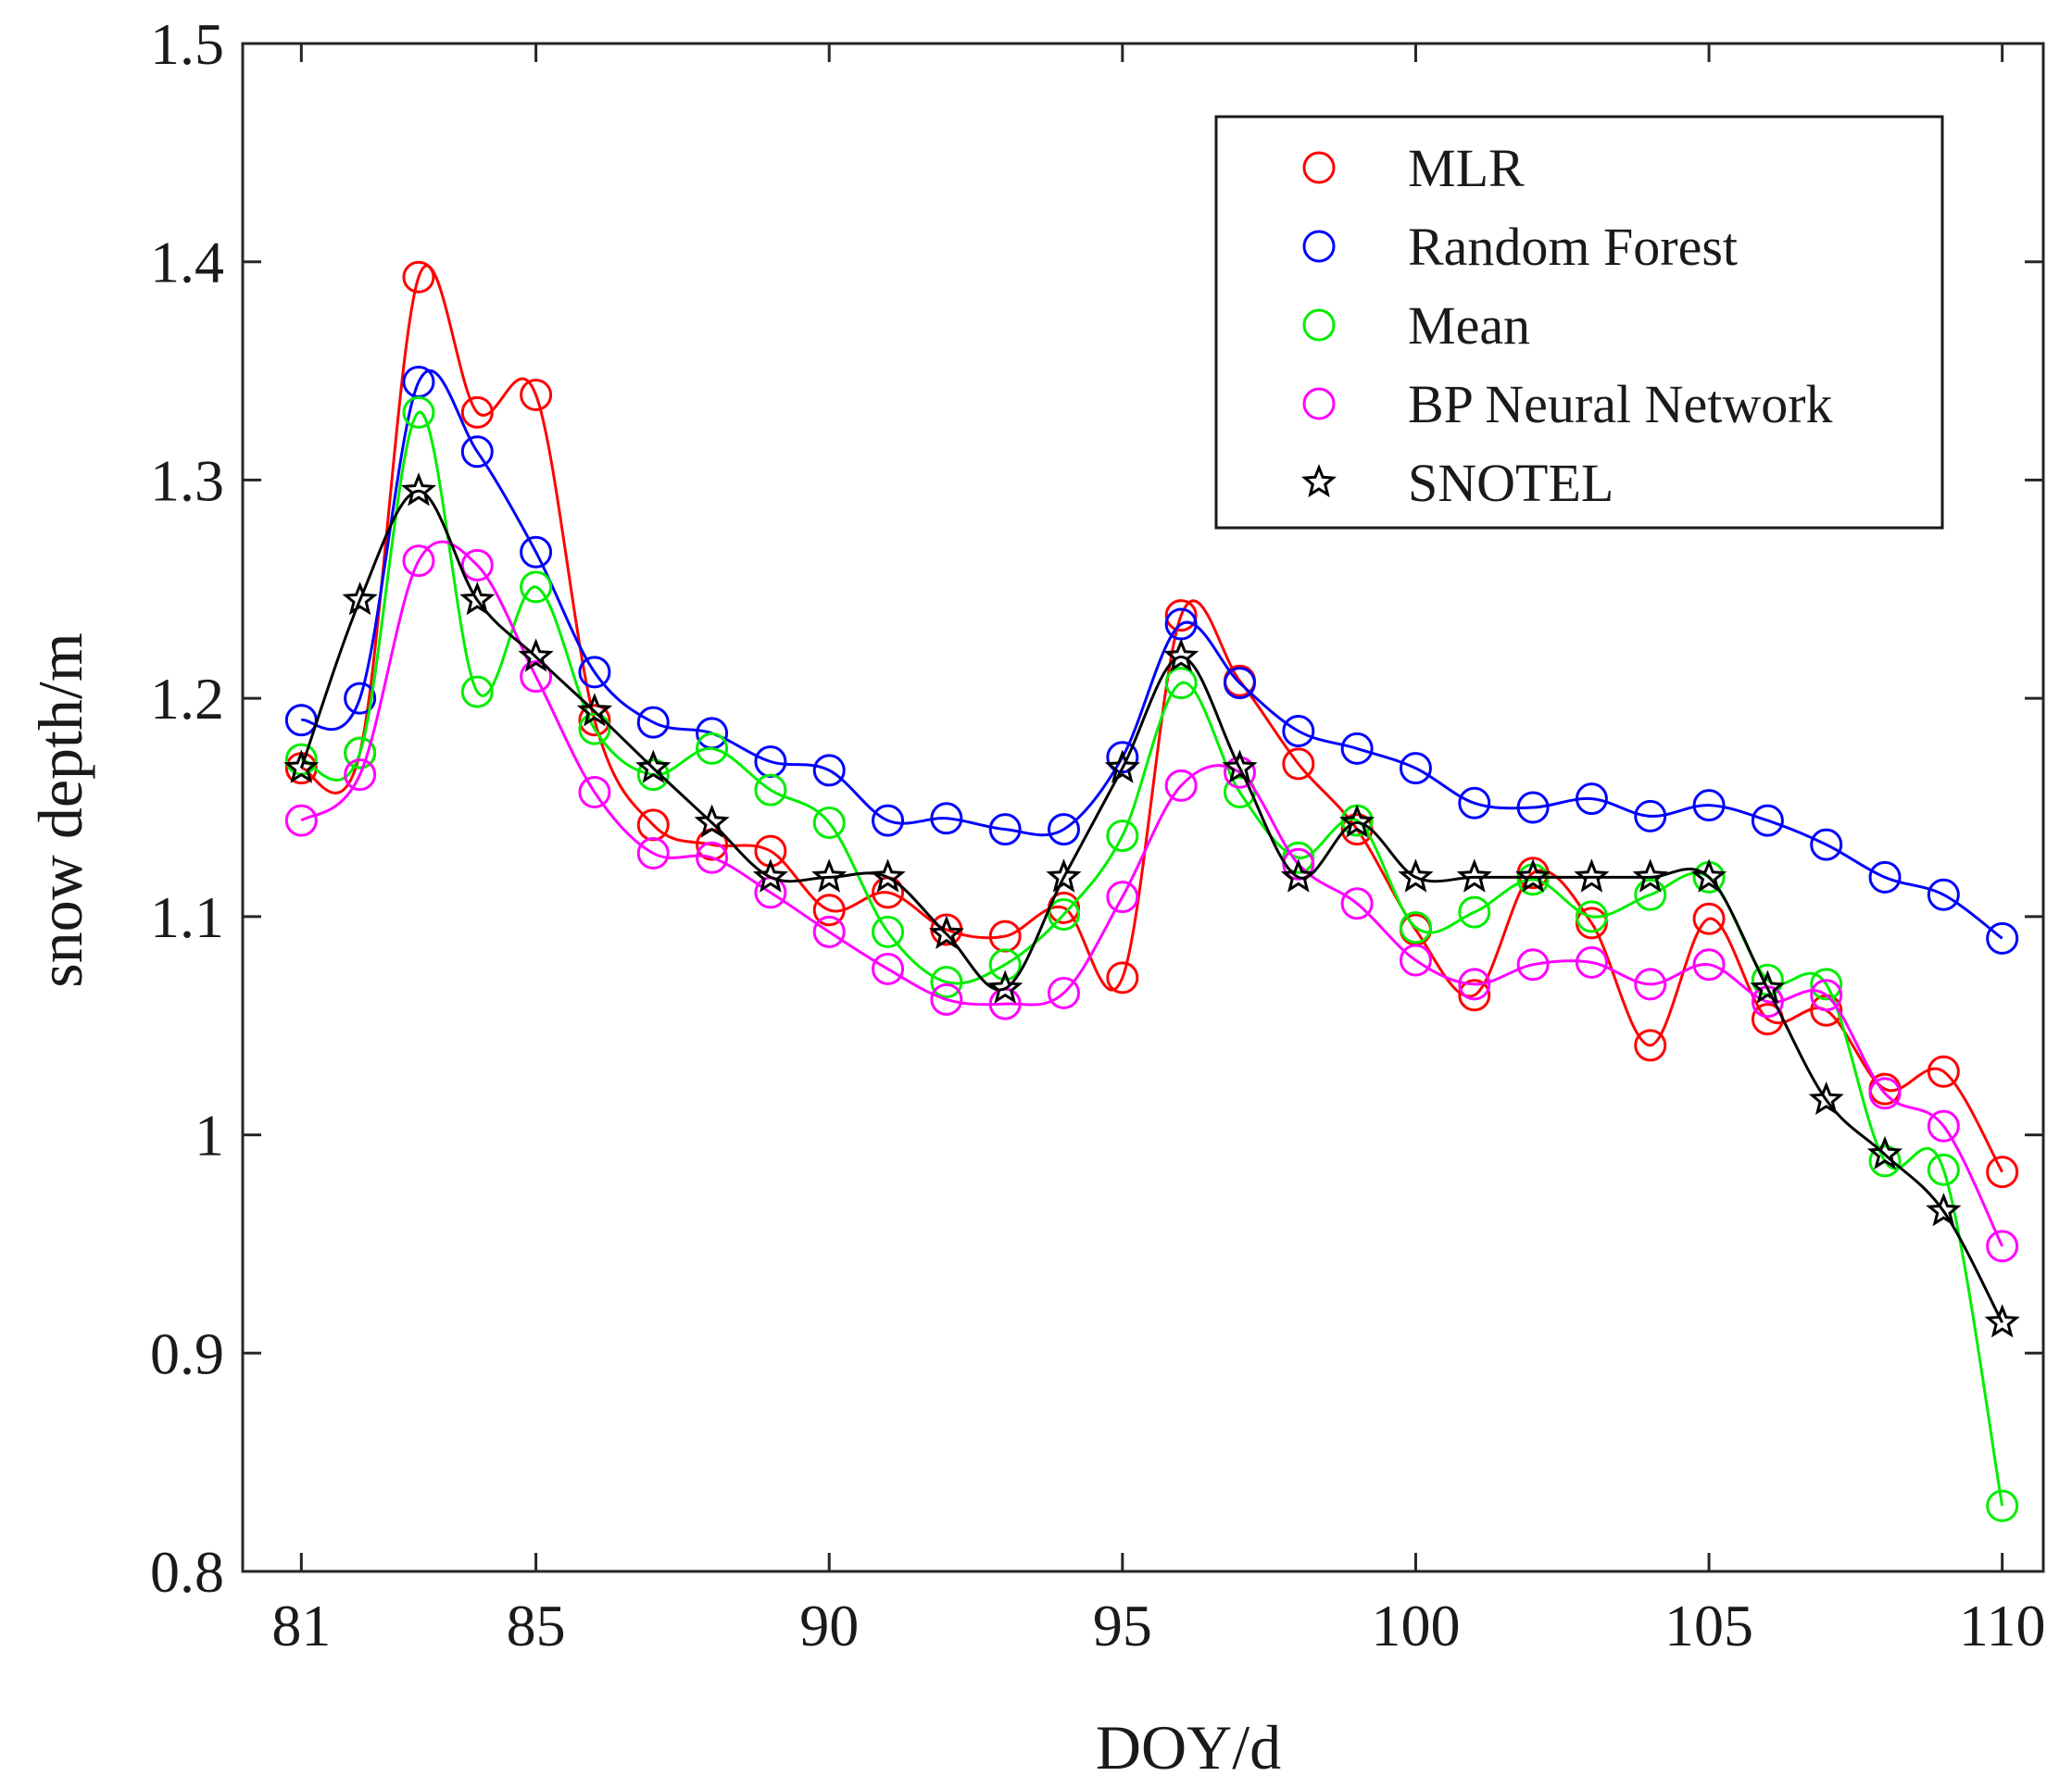  I want to click on legend-marker-mean, so click(1319, 325).